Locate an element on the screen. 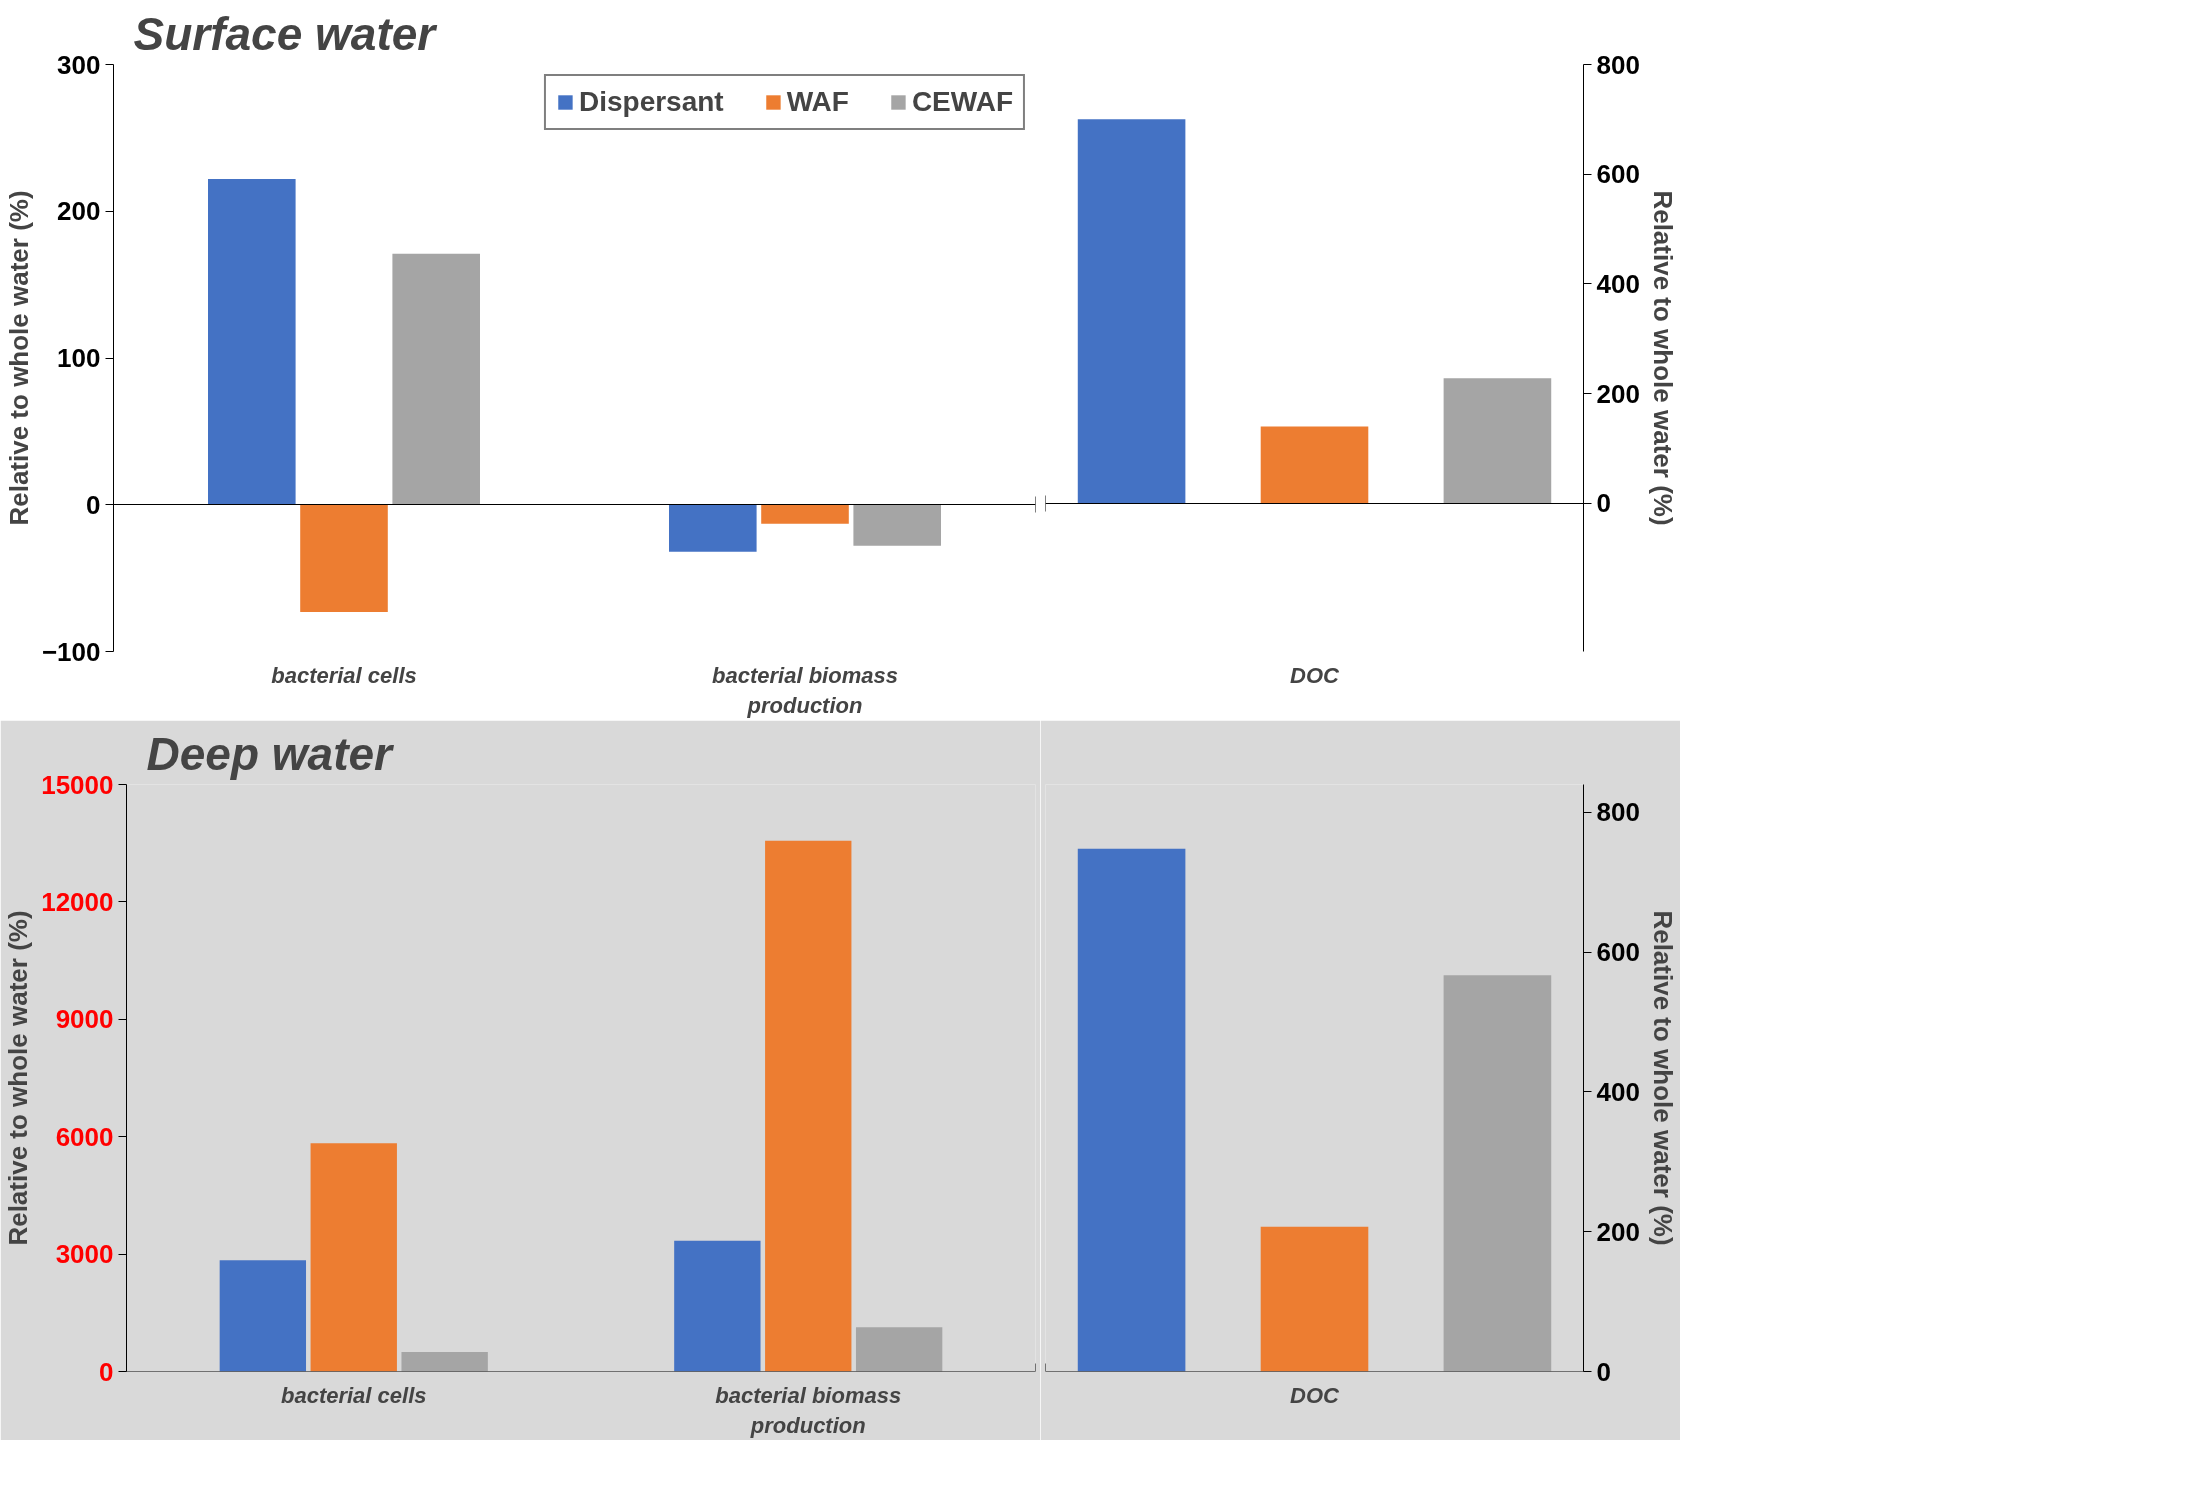  chart-title: Deep water is located at coordinates (270, 753).